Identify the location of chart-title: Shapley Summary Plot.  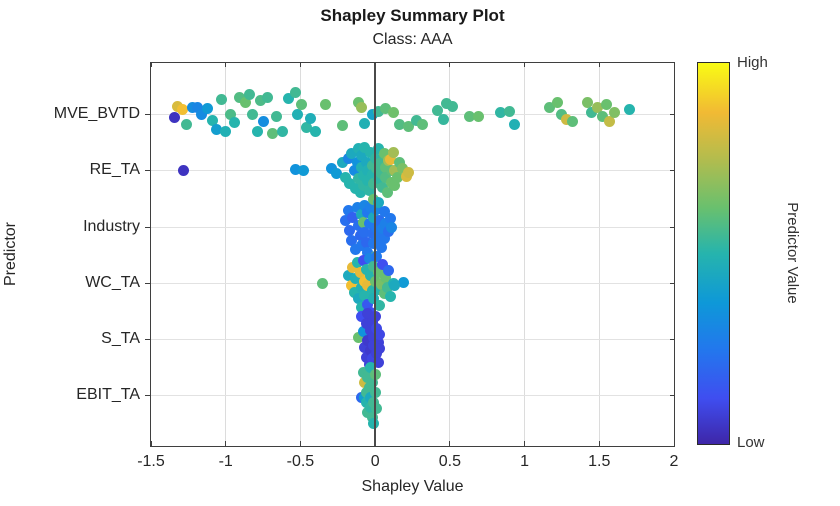
(412, 15).